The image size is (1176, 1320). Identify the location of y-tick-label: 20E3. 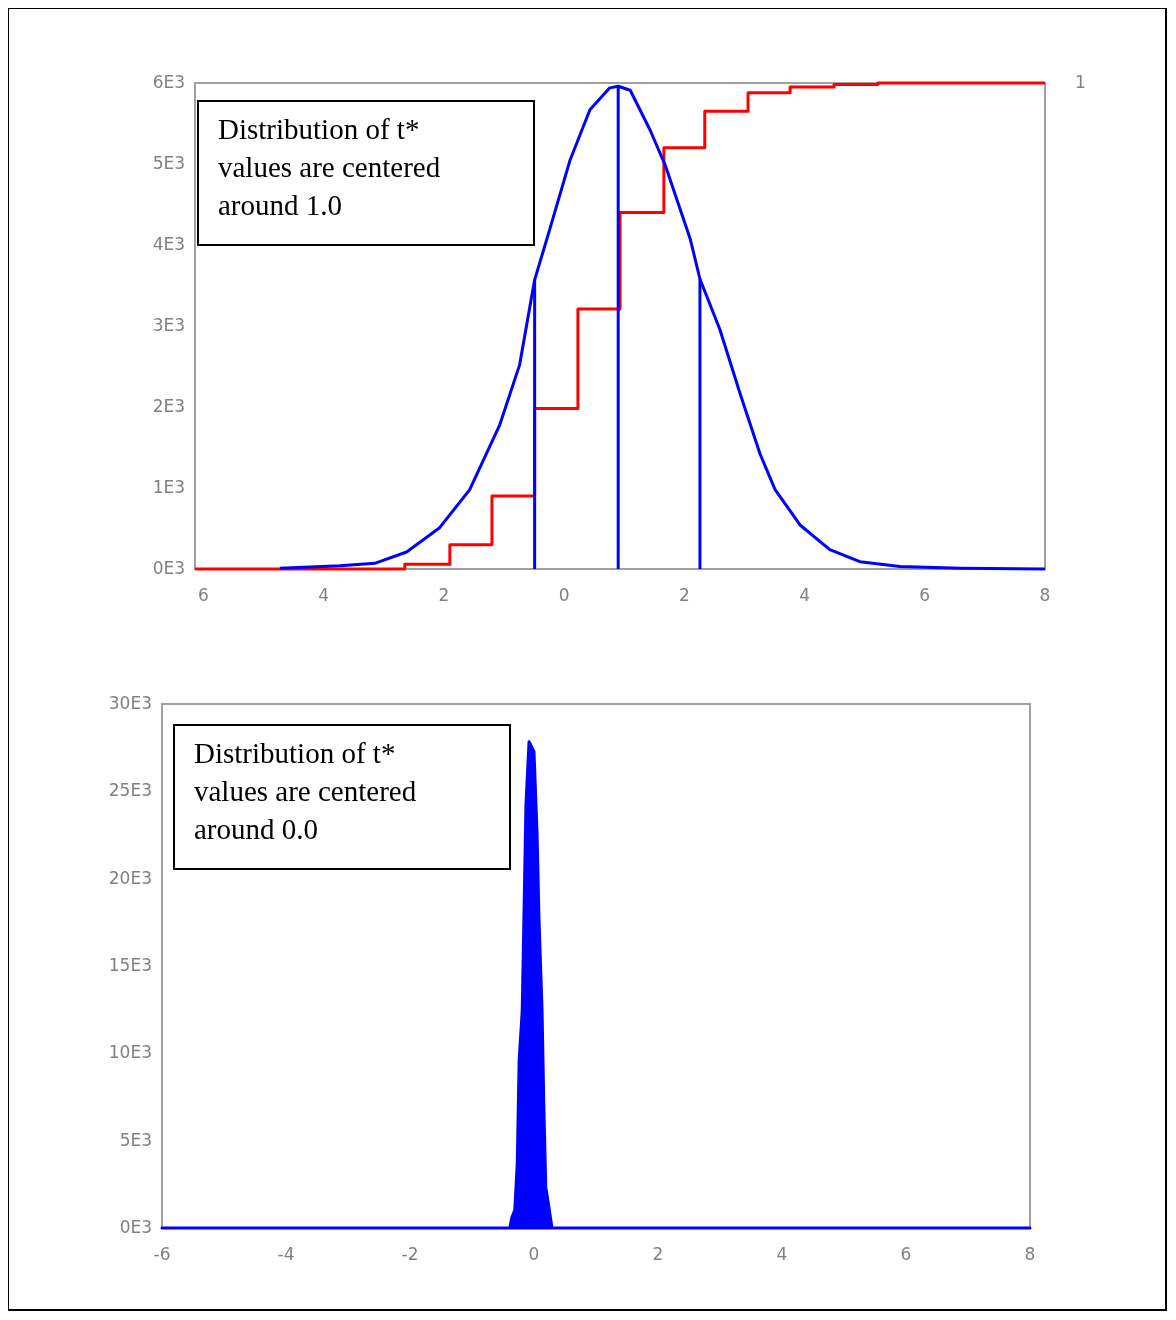
(130, 877).